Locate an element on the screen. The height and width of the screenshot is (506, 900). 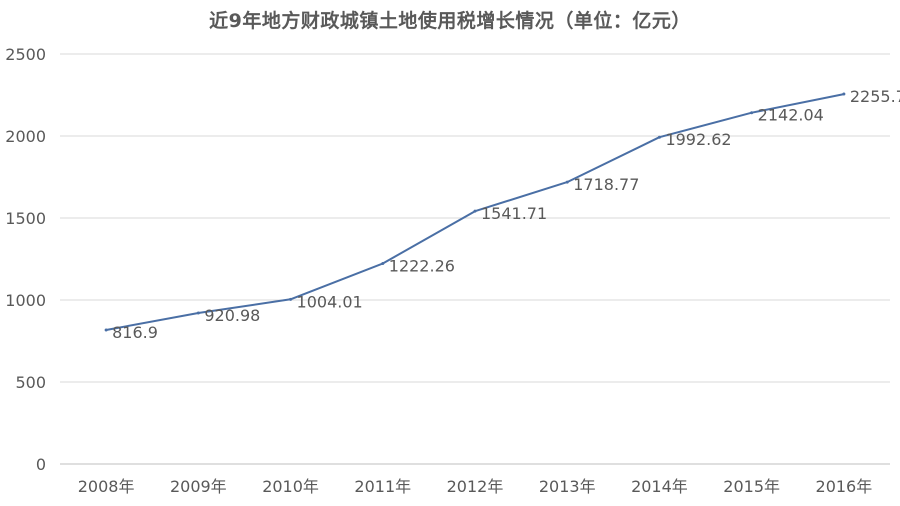
x-tick-label: 2012年 is located at coordinates (475, 486).